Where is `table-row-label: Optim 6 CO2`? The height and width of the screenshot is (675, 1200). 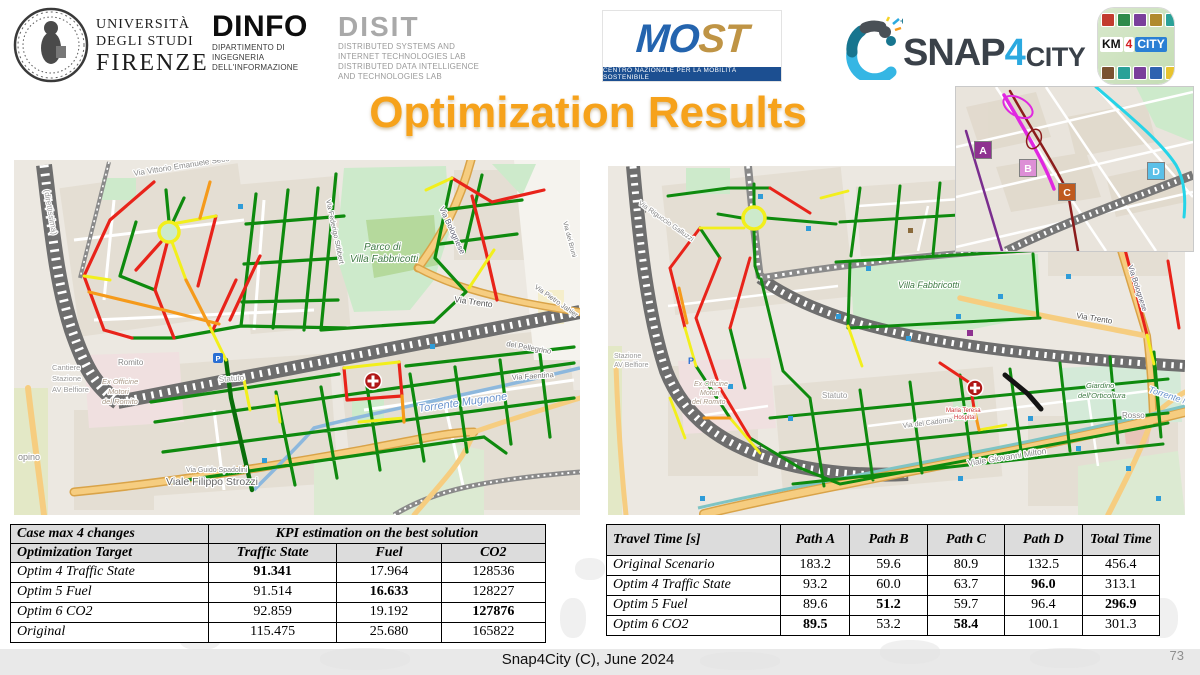
table-row-label: Optim 6 CO2 is located at coordinates (109, 612).